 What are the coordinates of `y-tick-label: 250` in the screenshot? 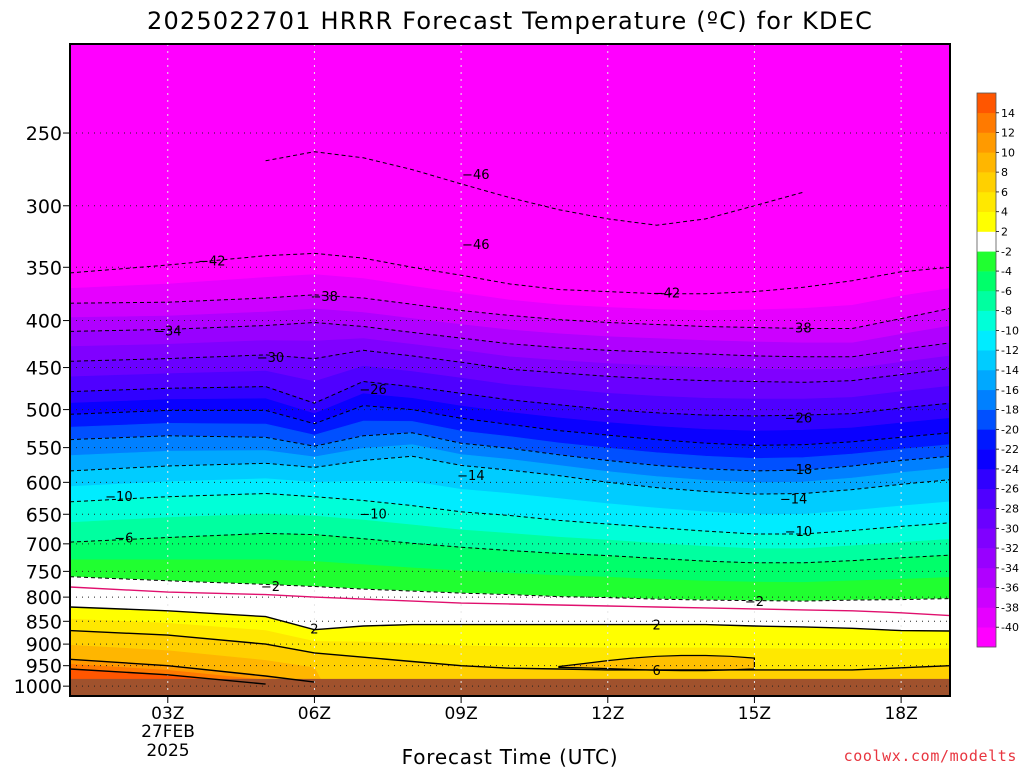 It's located at (44, 134).